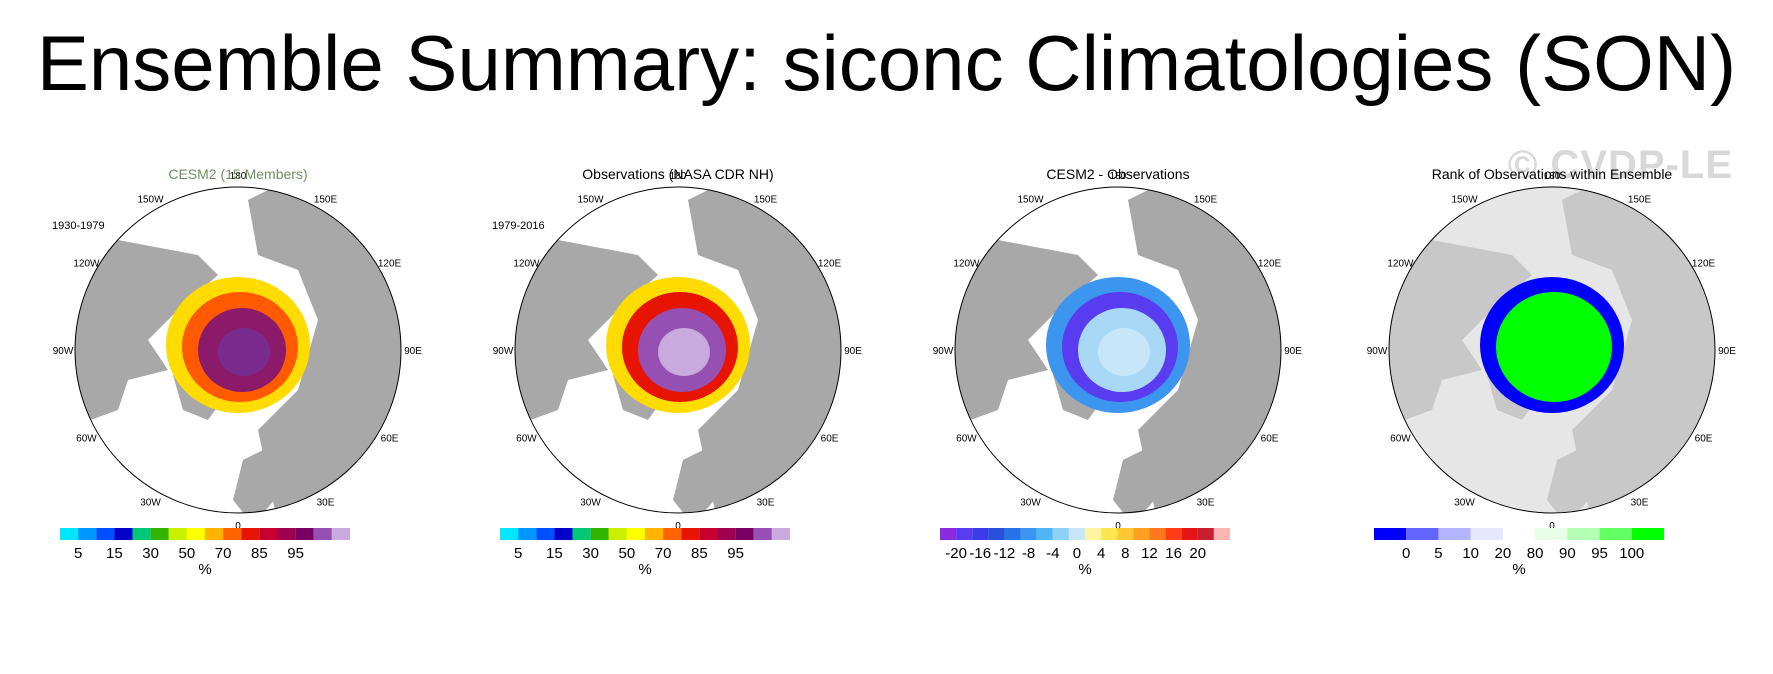 The width and height of the screenshot is (1773, 674). What do you see at coordinates (78, 226) in the screenshot?
I see `period-label: 1930-1979` at bounding box center [78, 226].